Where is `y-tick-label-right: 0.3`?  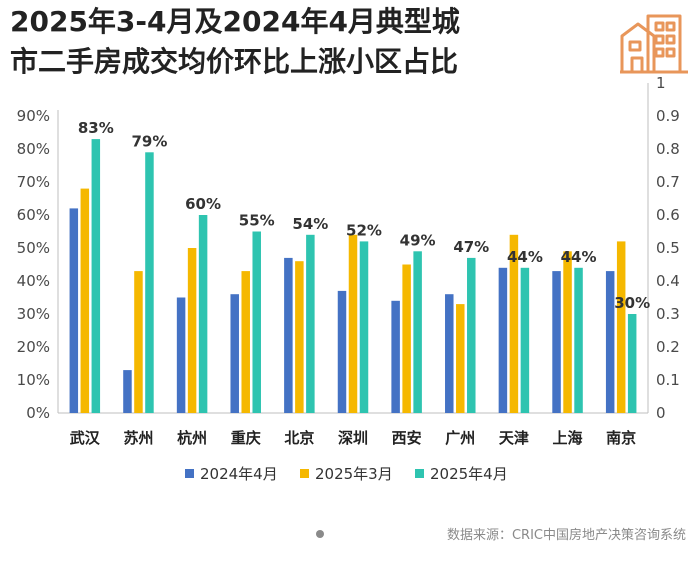
y-tick-label-right: 0.3 is located at coordinates (668, 314).